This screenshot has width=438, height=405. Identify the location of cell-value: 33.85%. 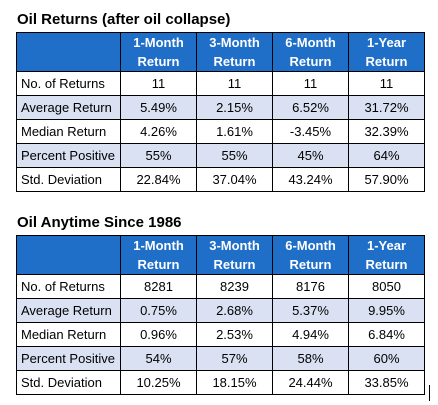
(386, 382).